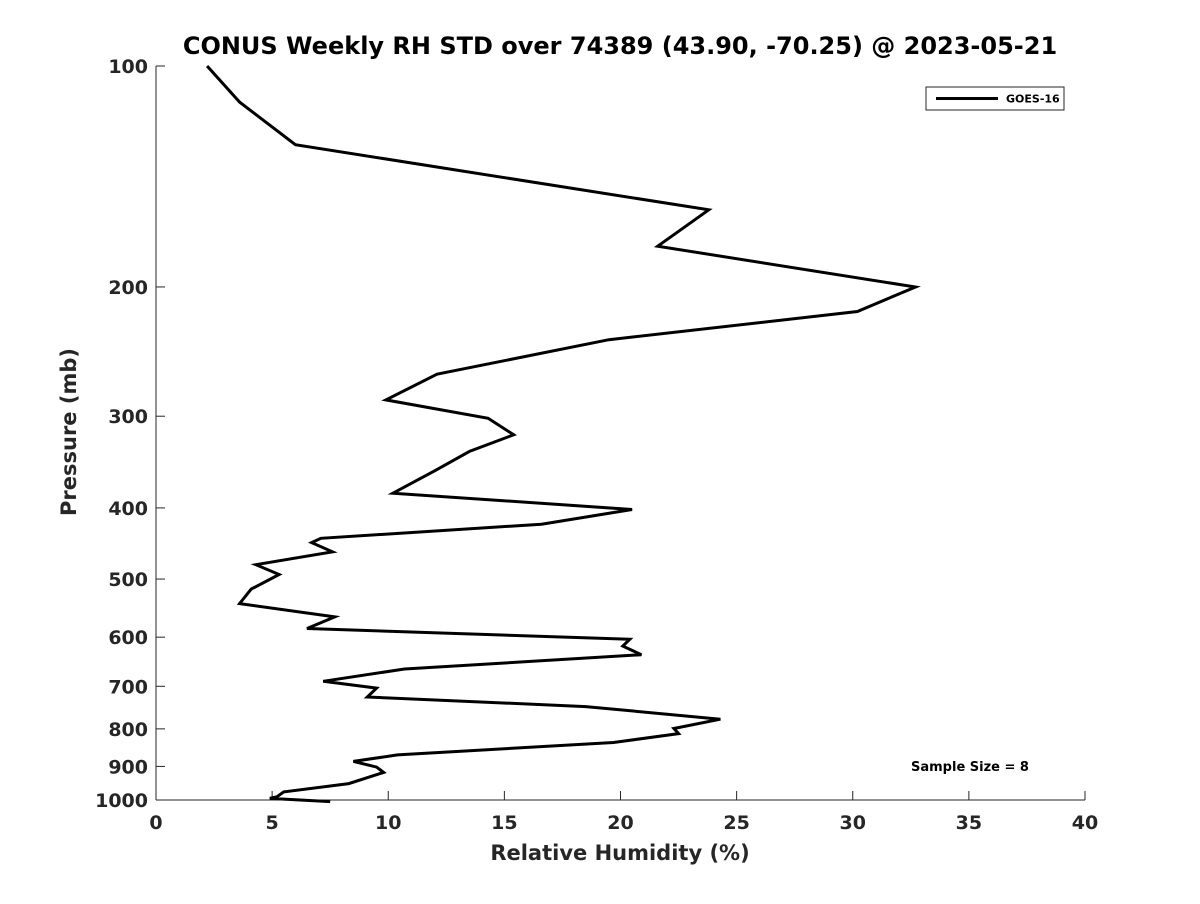 The image size is (1200, 904). Describe the element at coordinates (388, 823) in the screenshot. I see `x-tick-label: 10` at that location.